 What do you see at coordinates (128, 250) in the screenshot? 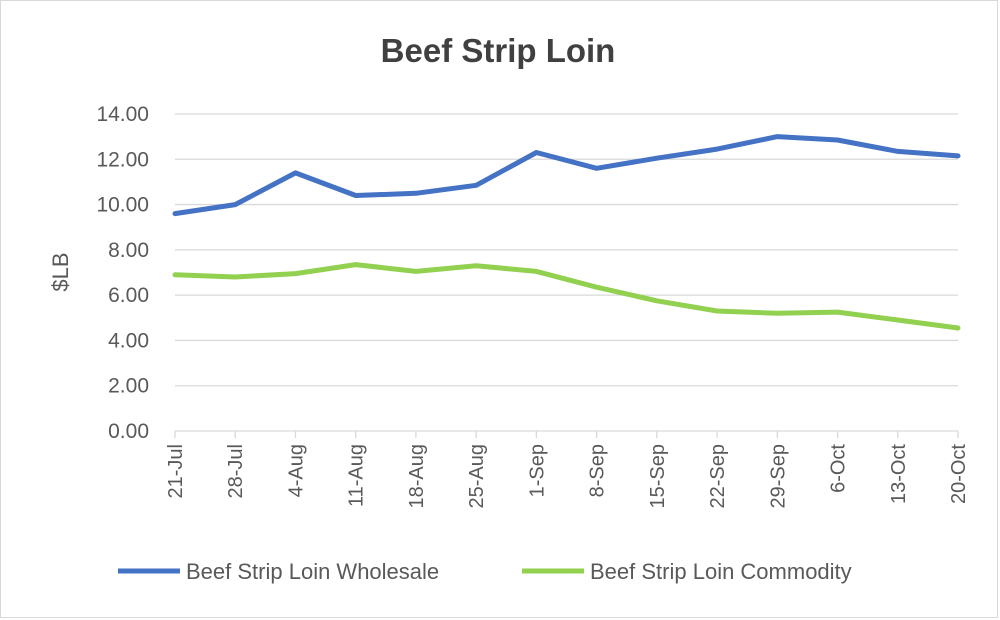
I see `y-tick-label: 8.00` at bounding box center [128, 250].